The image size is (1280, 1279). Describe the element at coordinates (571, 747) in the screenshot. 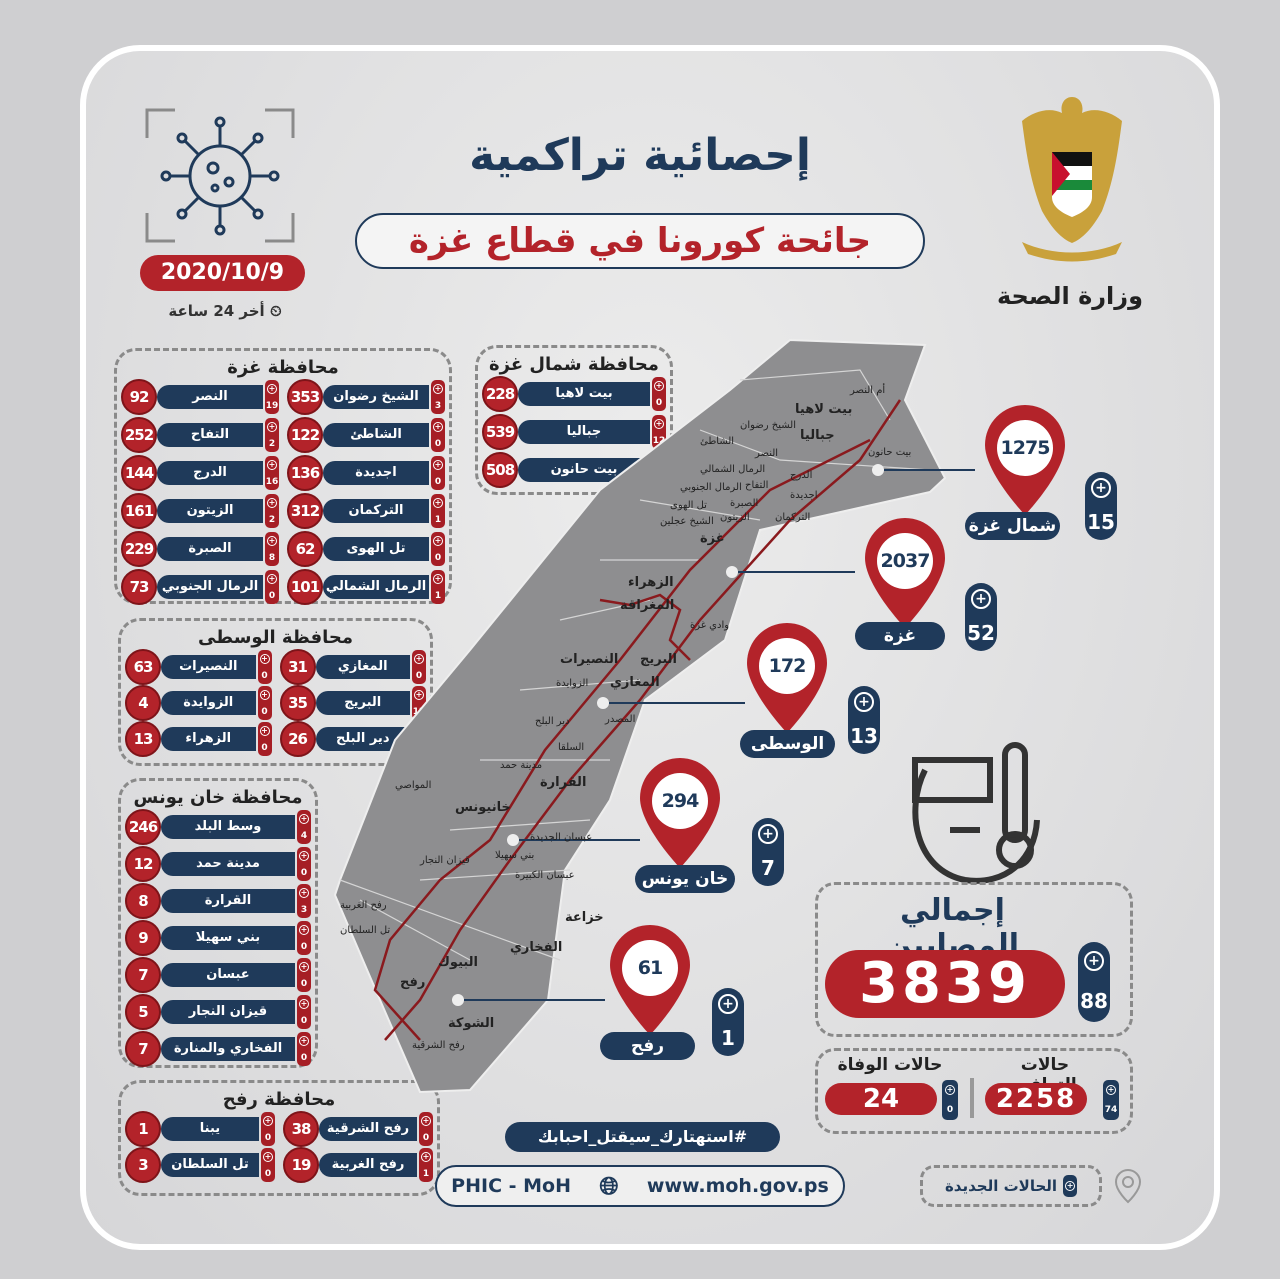

I see `map-label: السلقا` at that location.